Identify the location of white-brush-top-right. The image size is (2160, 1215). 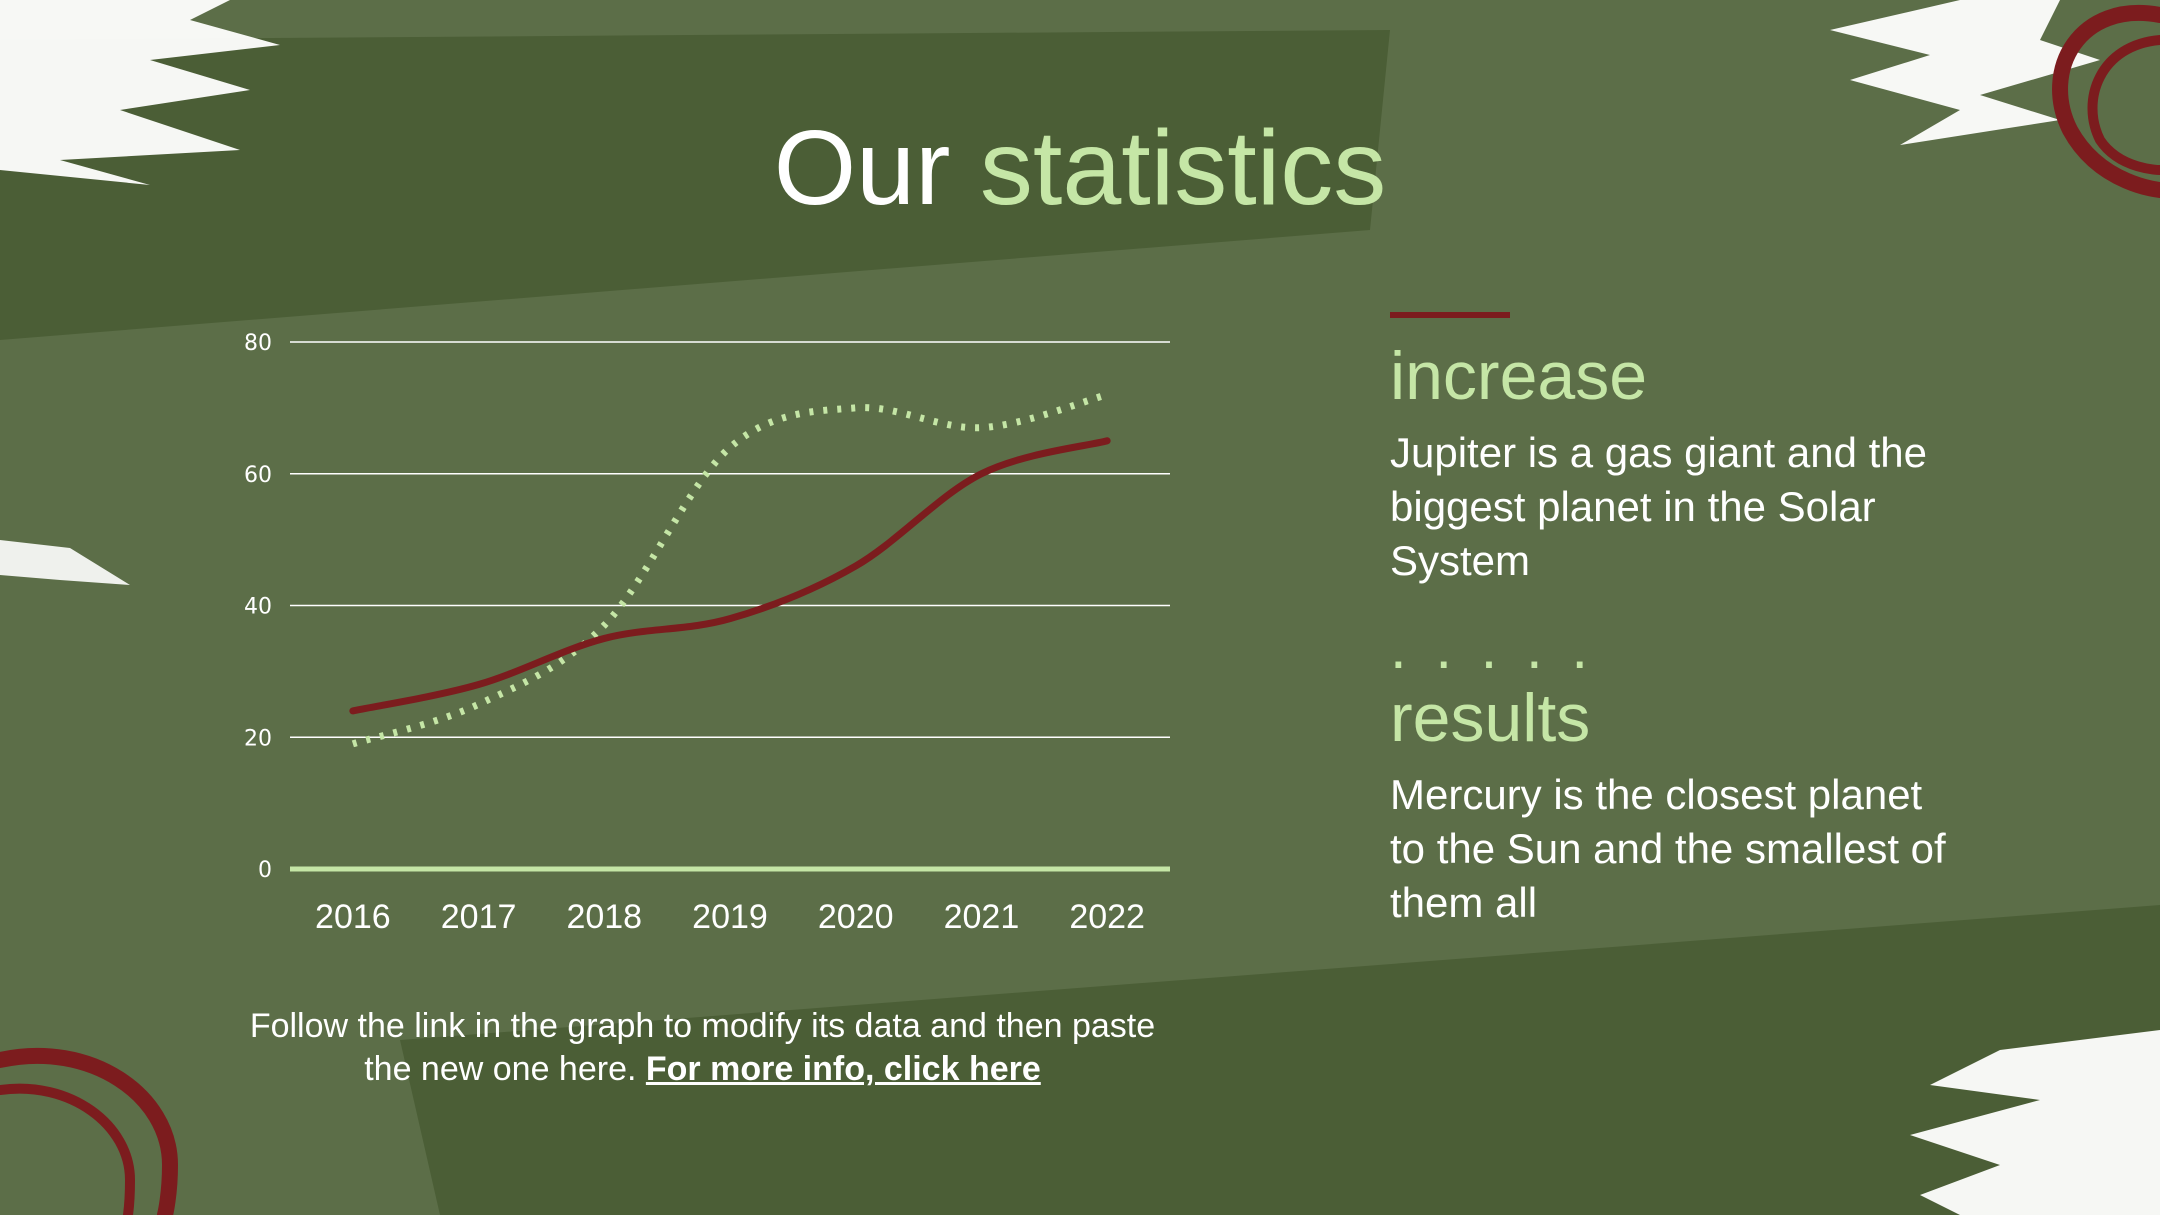
(1965, 72).